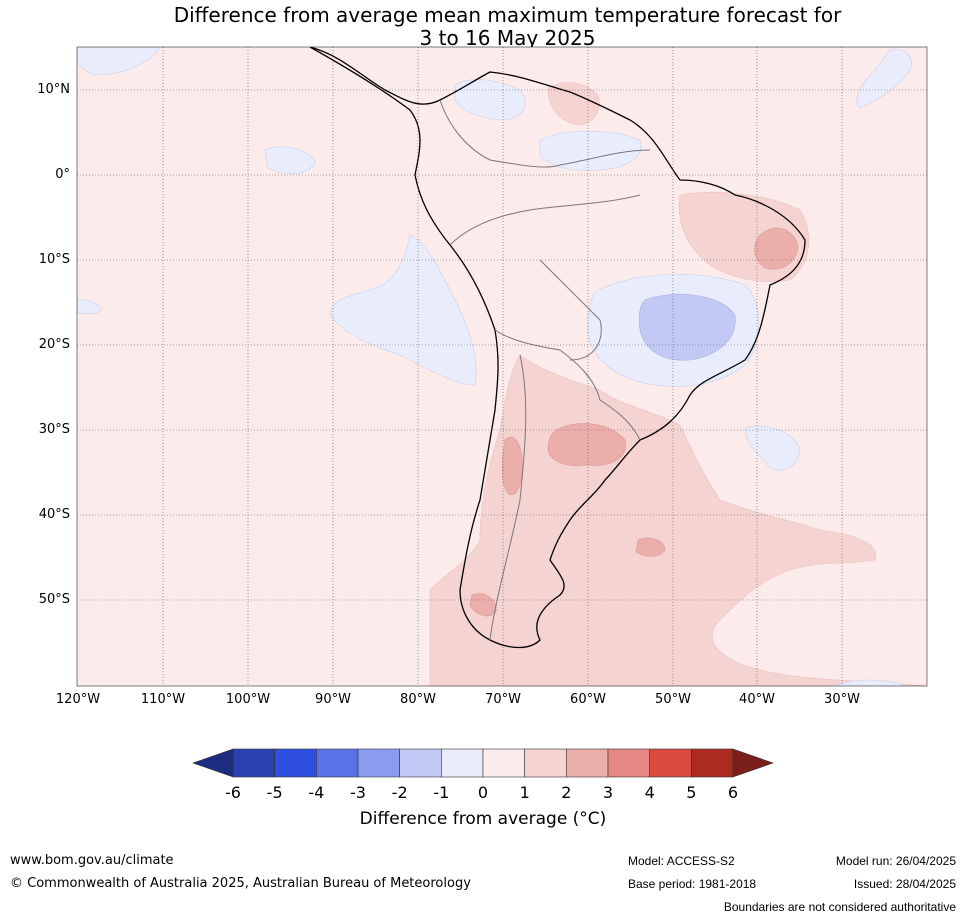 This screenshot has width=965, height=919. What do you see at coordinates (692, 884) in the screenshot?
I see `base-period: Base period: 1981-2018` at bounding box center [692, 884].